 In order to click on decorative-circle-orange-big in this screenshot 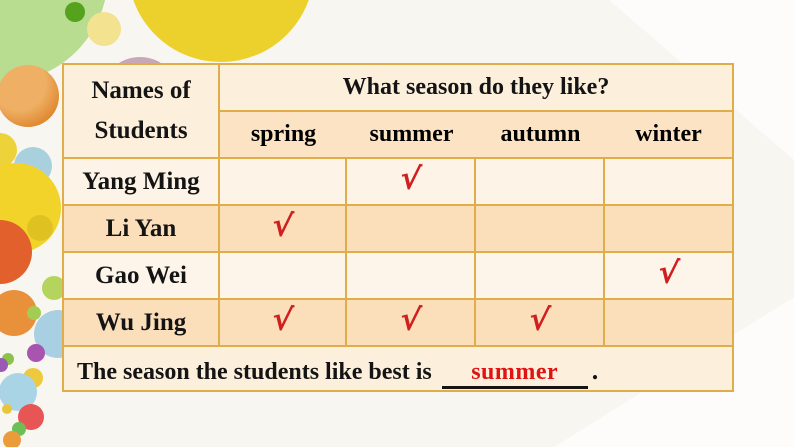, I will do `click(29, 96)`.